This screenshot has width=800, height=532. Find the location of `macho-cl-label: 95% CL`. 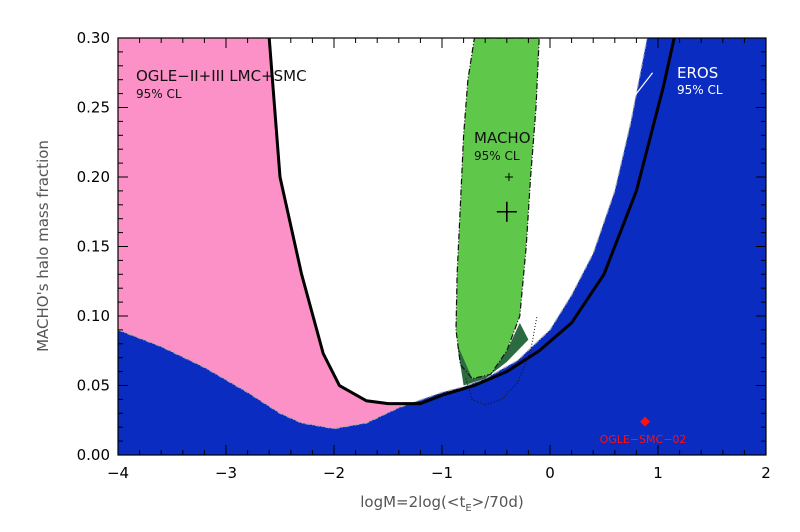

macho-cl-label: 95% CL is located at coordinates (497, 156).